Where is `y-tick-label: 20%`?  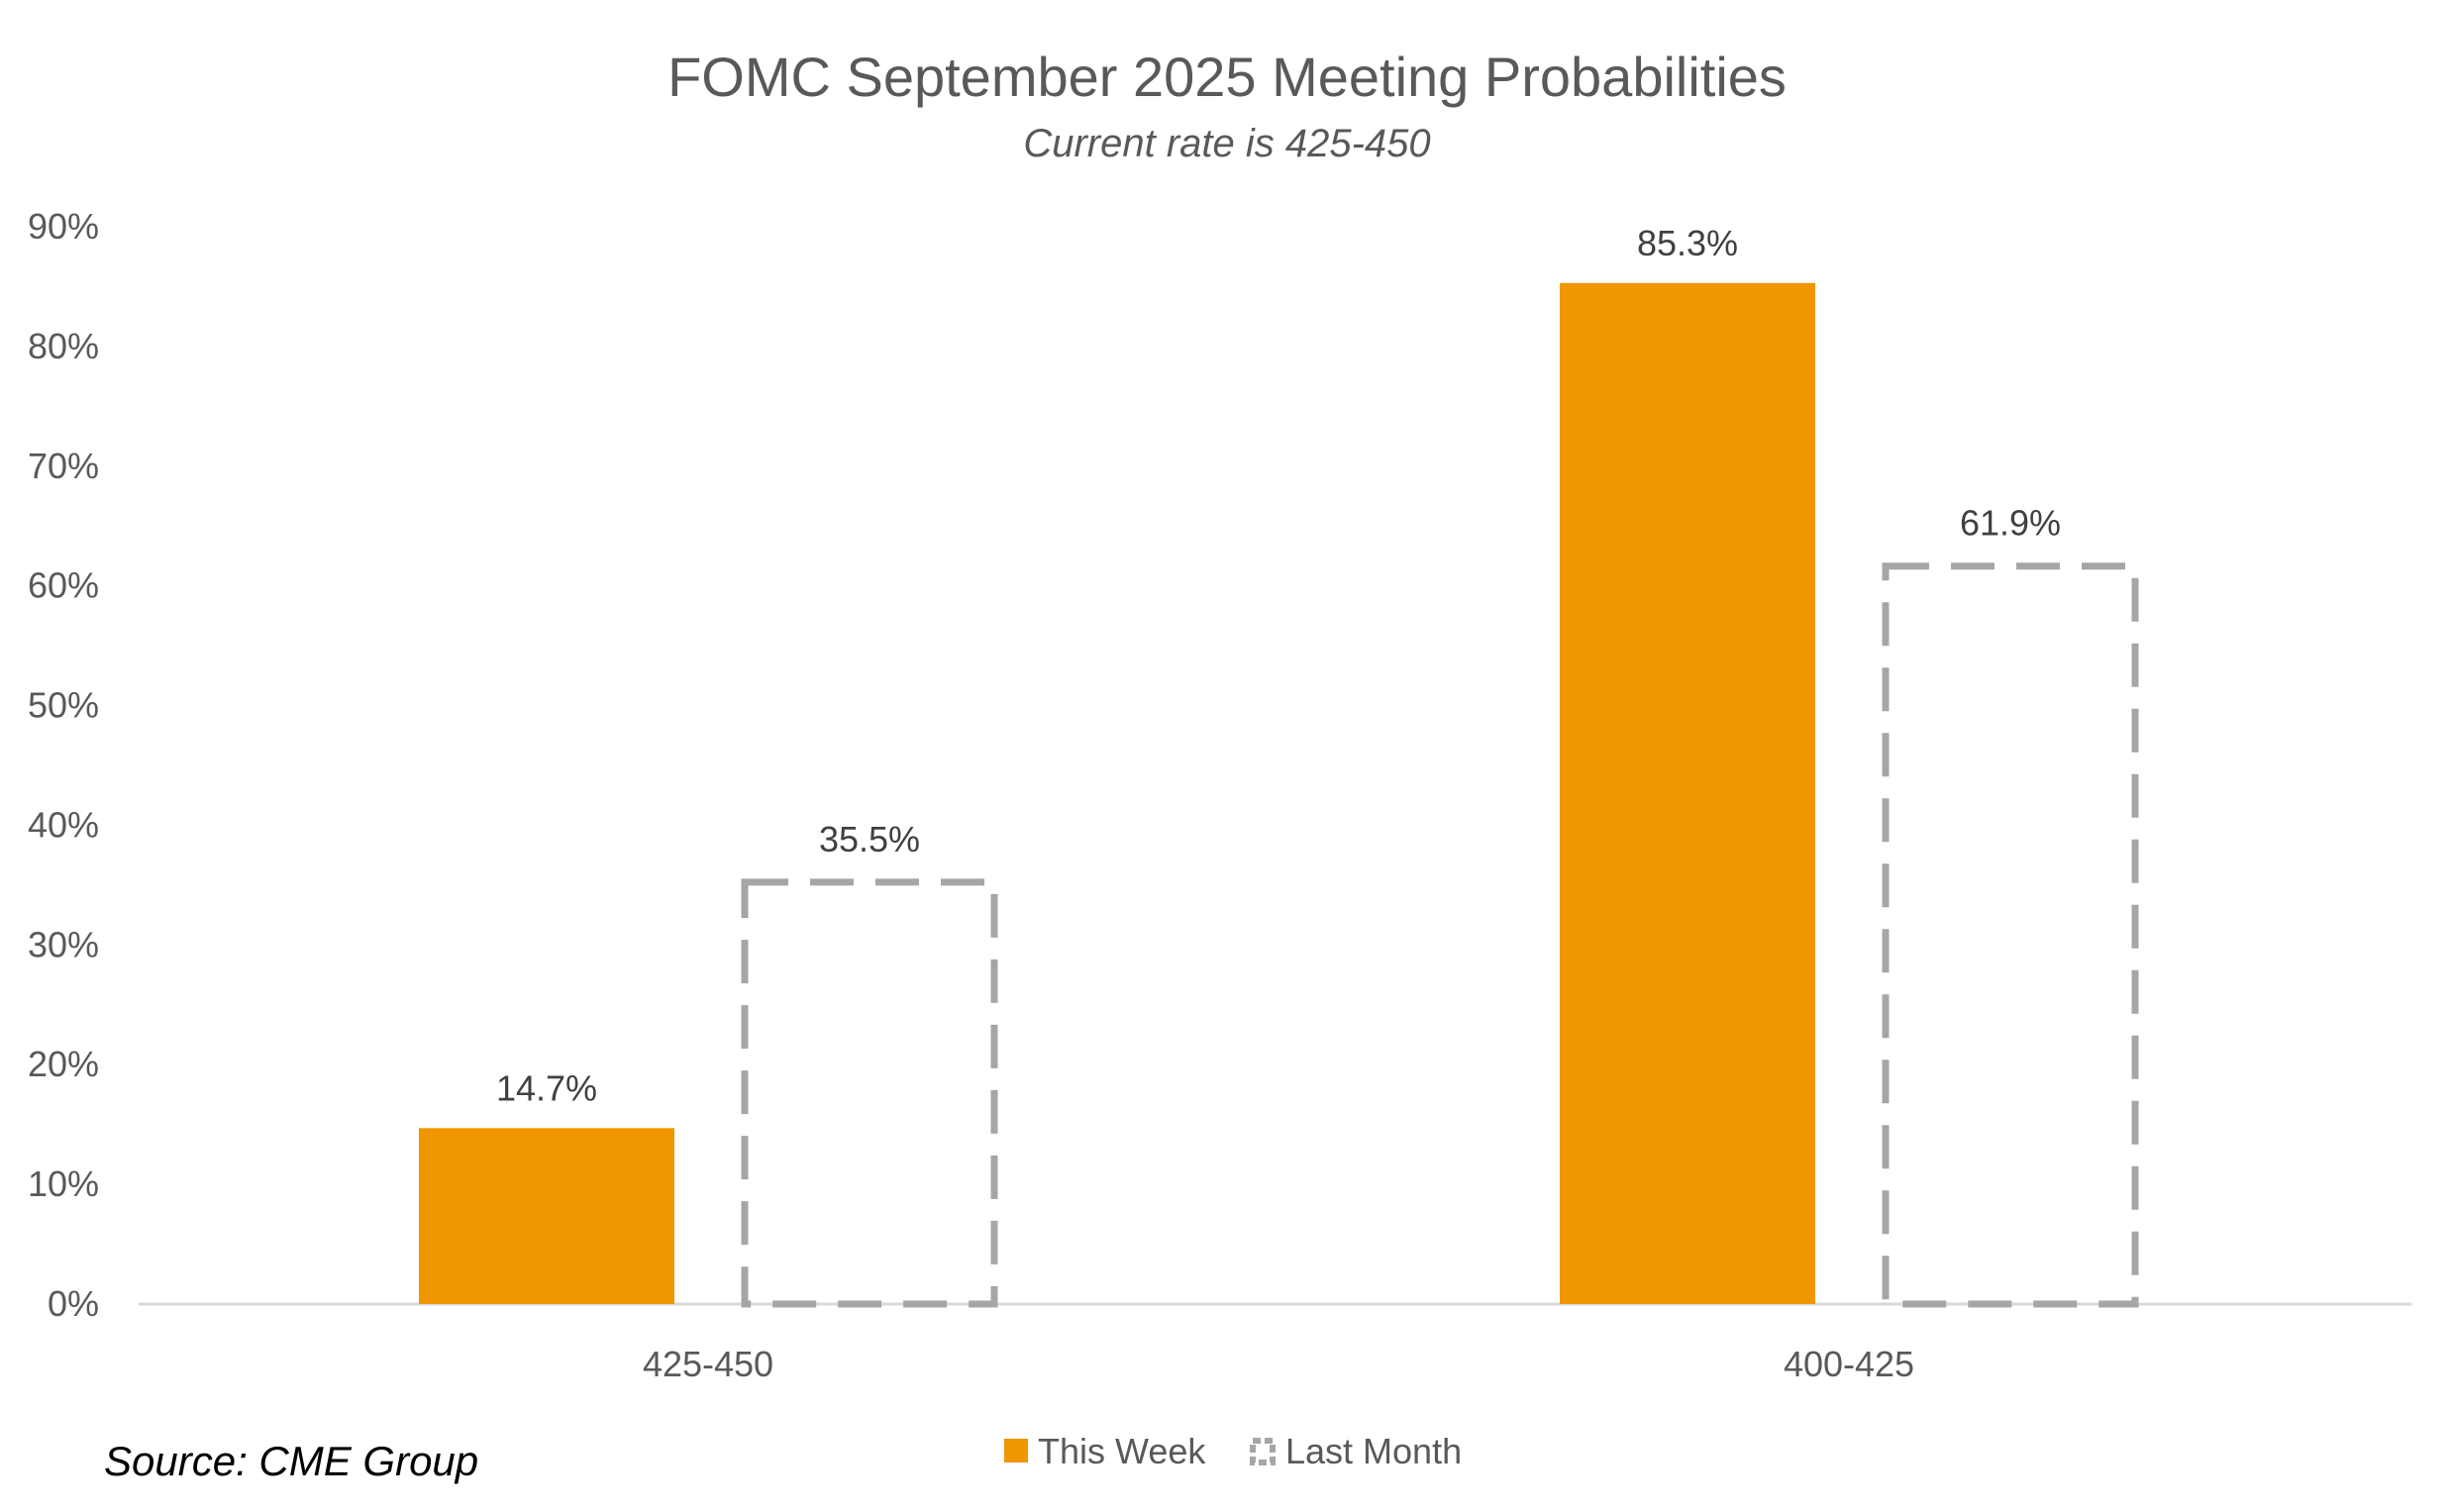 y-tick-label: 20% is located at coordinates (63, 1064).